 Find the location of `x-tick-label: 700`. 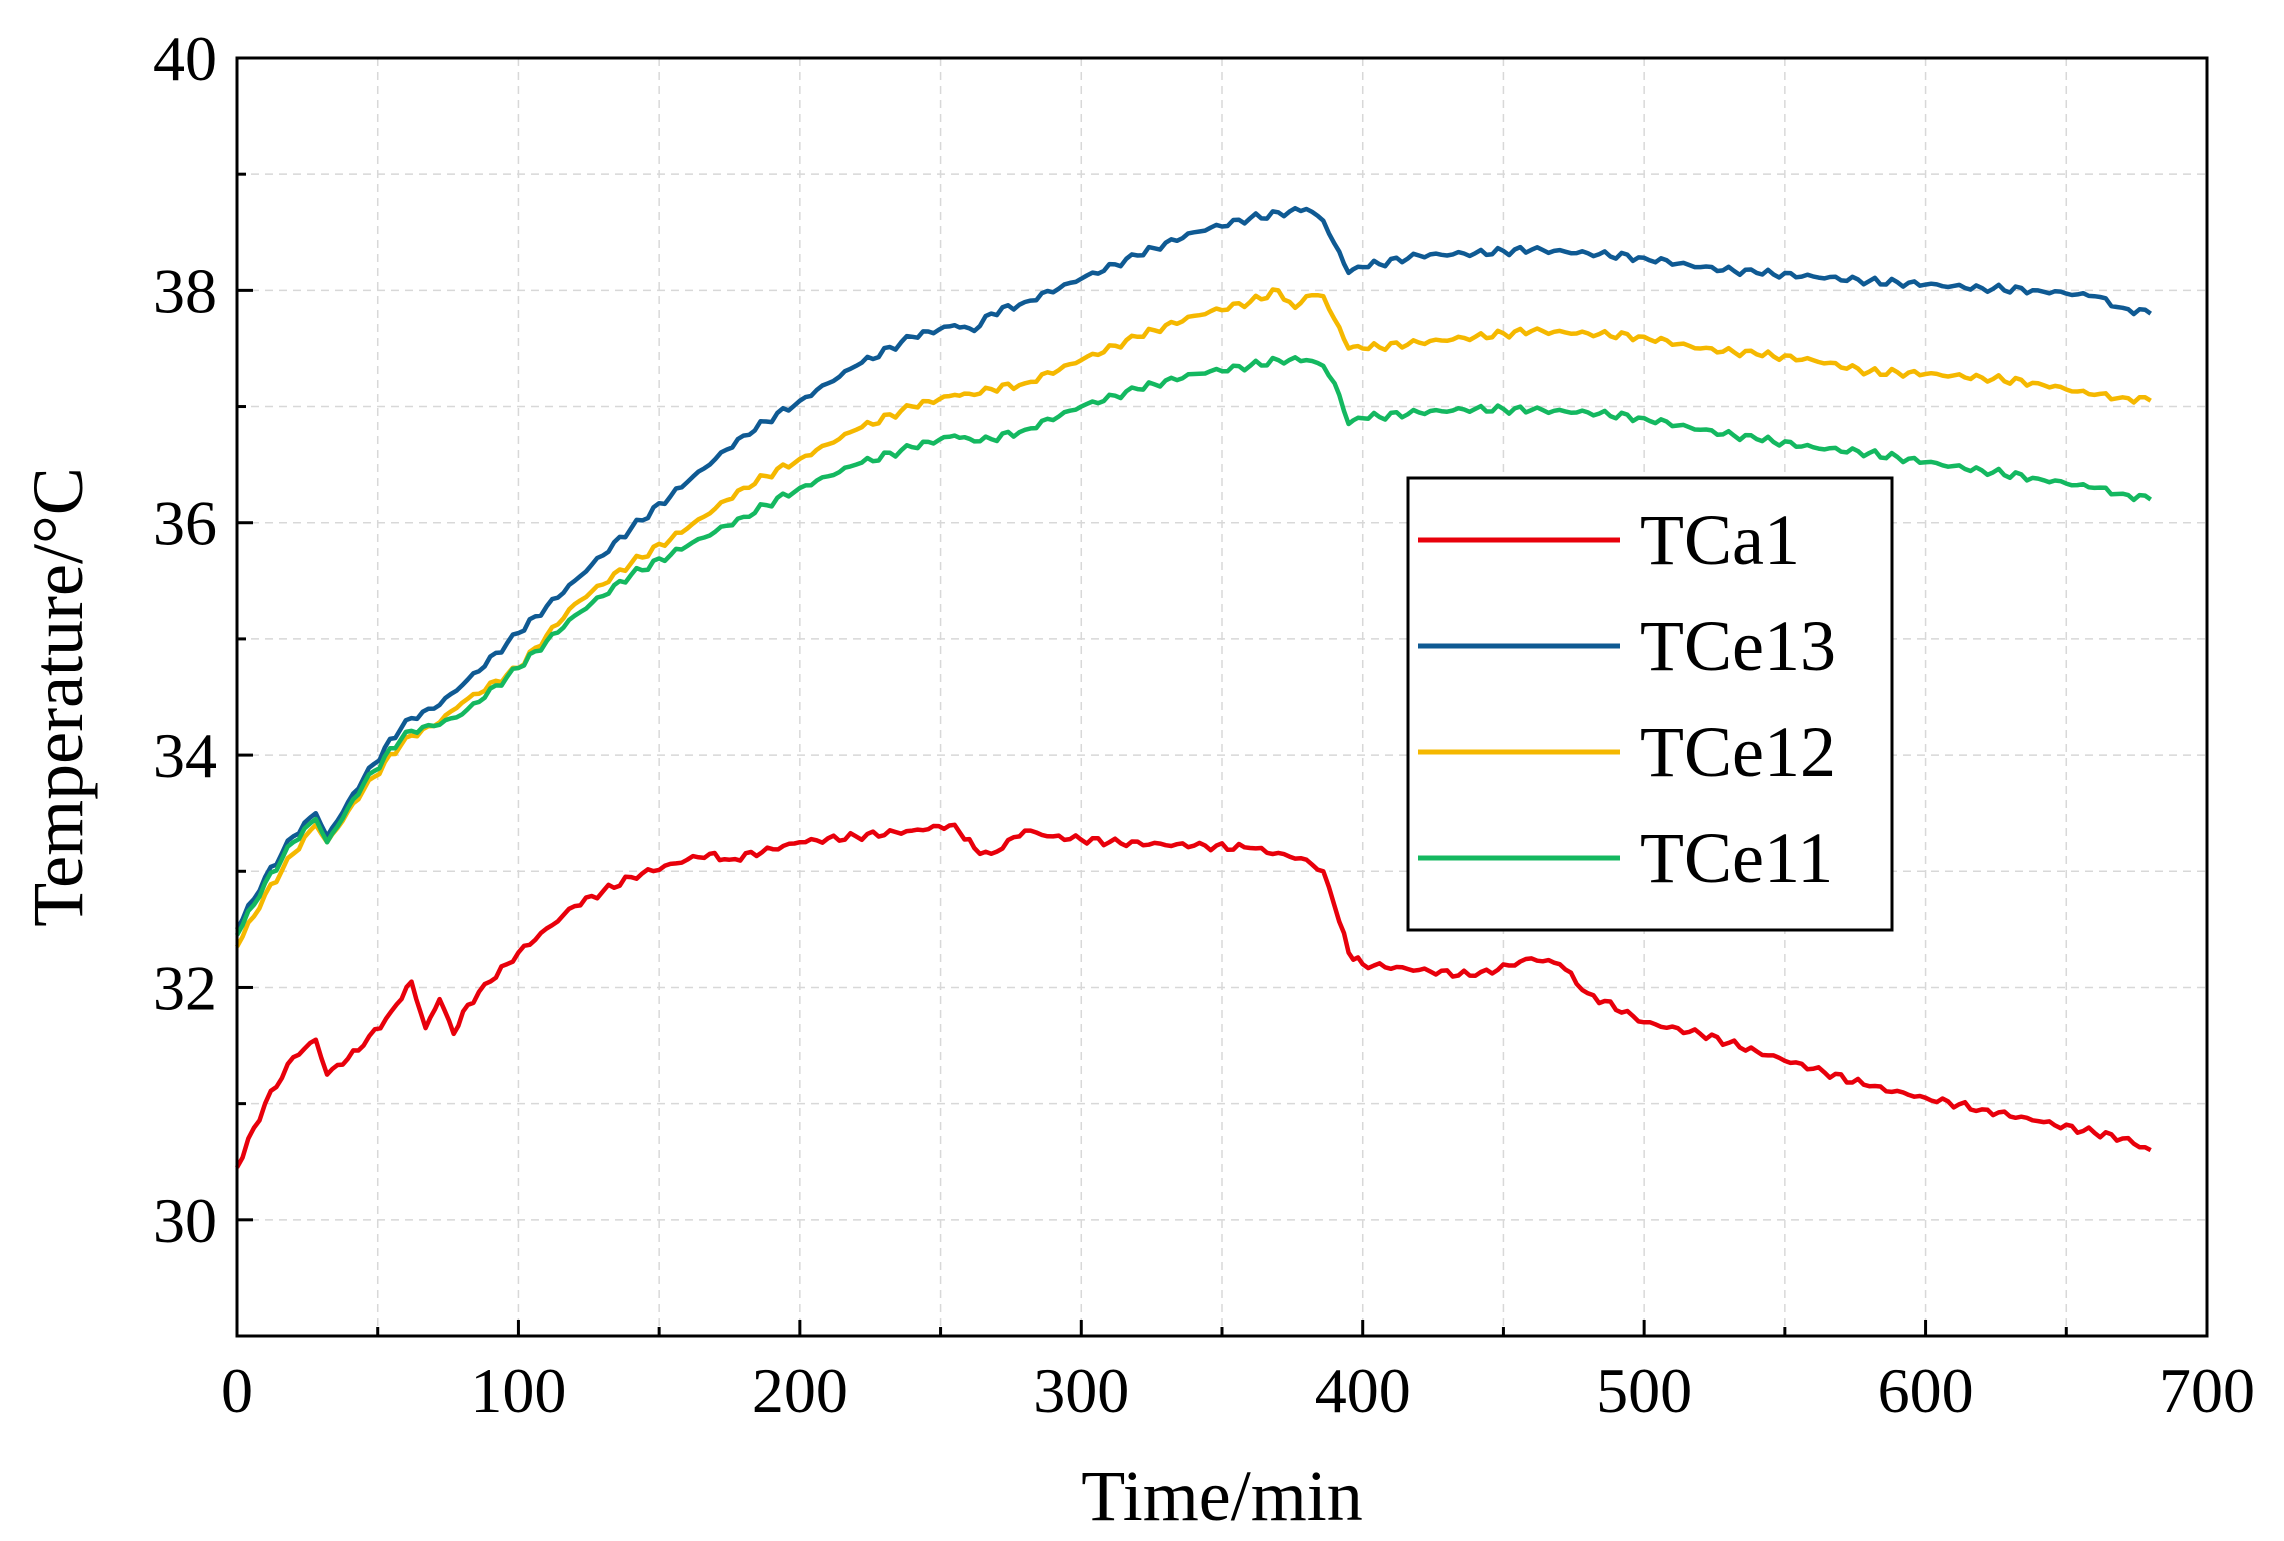

x-tick-label: 700 is located at coordinates (2207, 1390).